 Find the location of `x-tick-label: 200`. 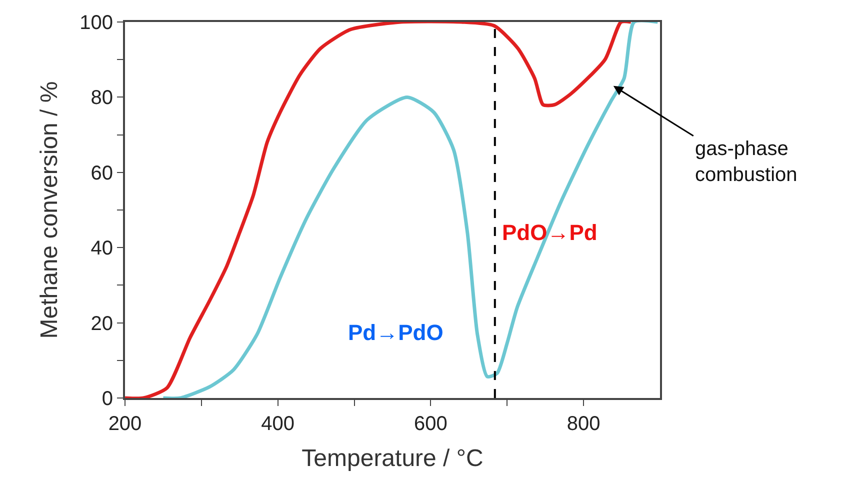

x-tick-label: 200 is located at coordinates (125, 424).